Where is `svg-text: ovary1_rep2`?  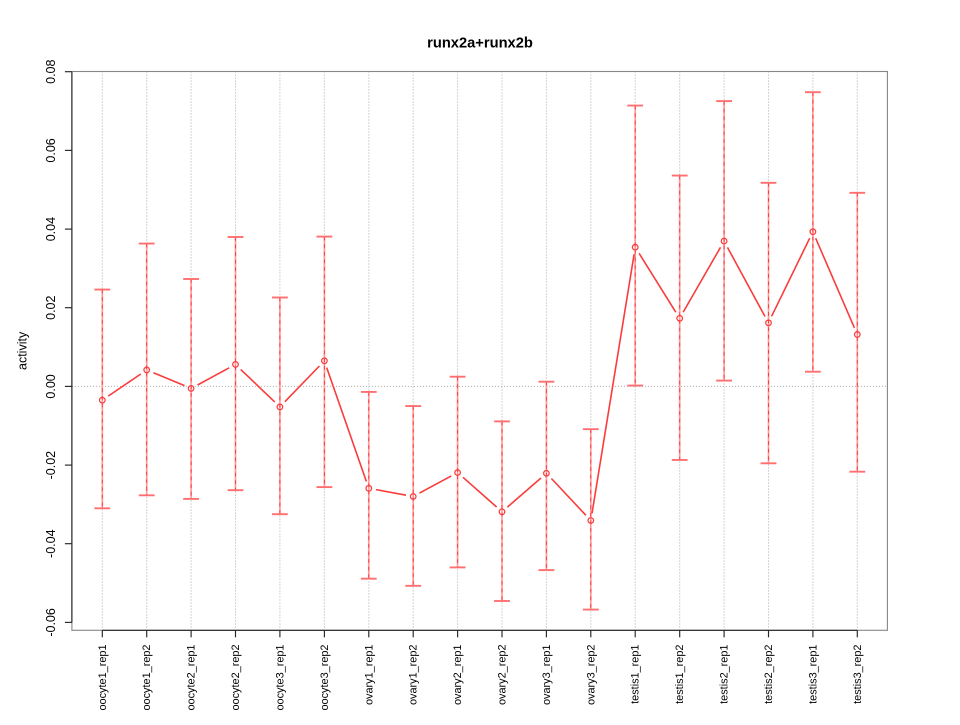 svg-text: ovary1_rep2 is located at coordinates (414, 675).